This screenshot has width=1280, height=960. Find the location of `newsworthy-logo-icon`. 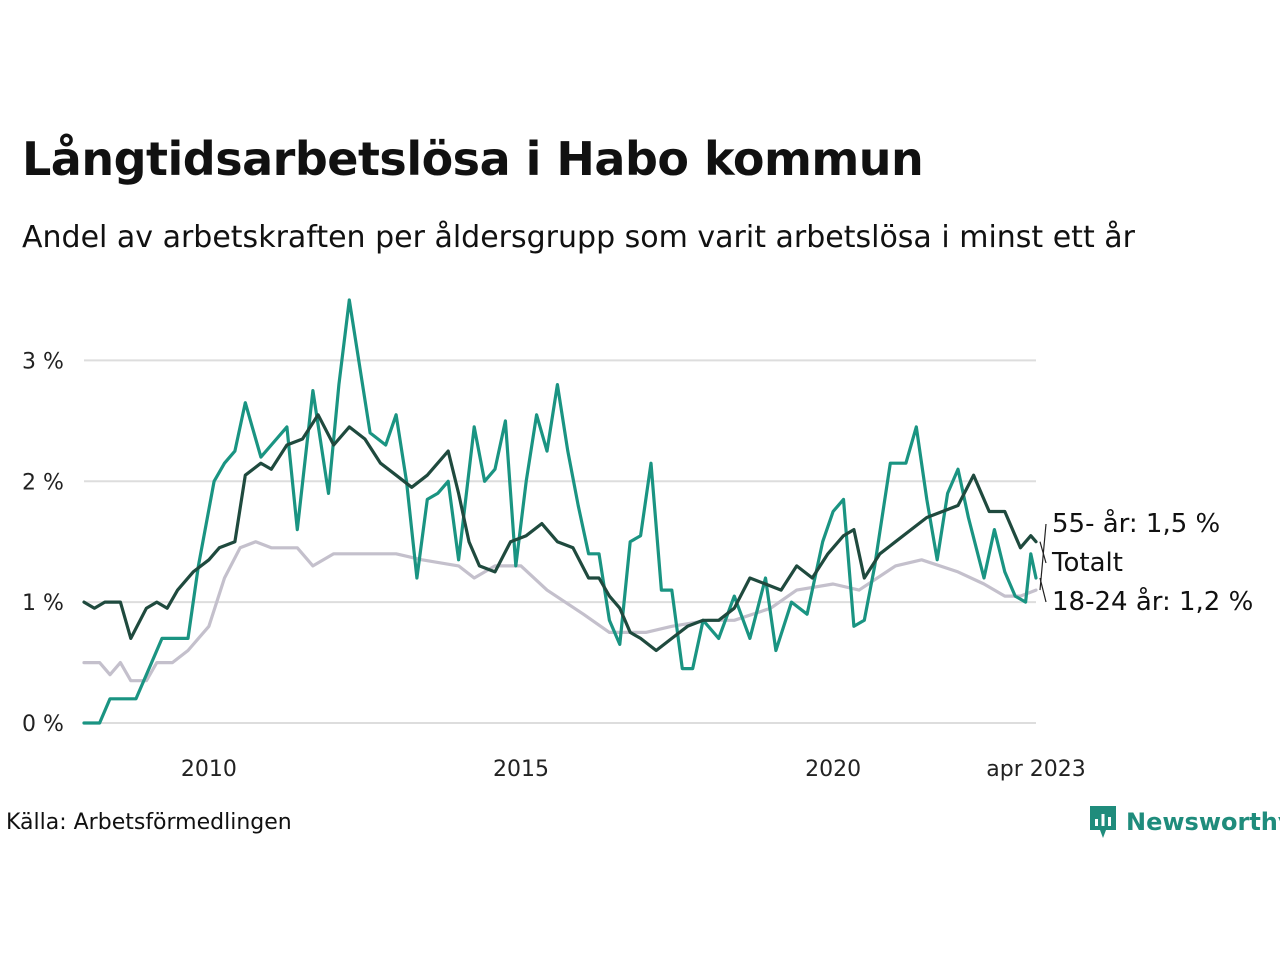

newsworthy-logo-icon is located at coordinates (1103, 822).